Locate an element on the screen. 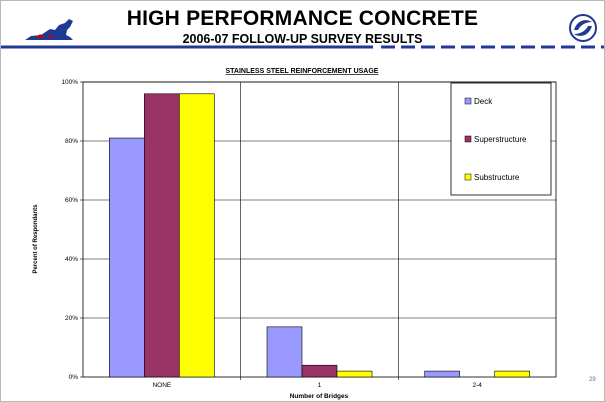  y-axis-label: Percent of Respondants is located at coordinates (36, 239).